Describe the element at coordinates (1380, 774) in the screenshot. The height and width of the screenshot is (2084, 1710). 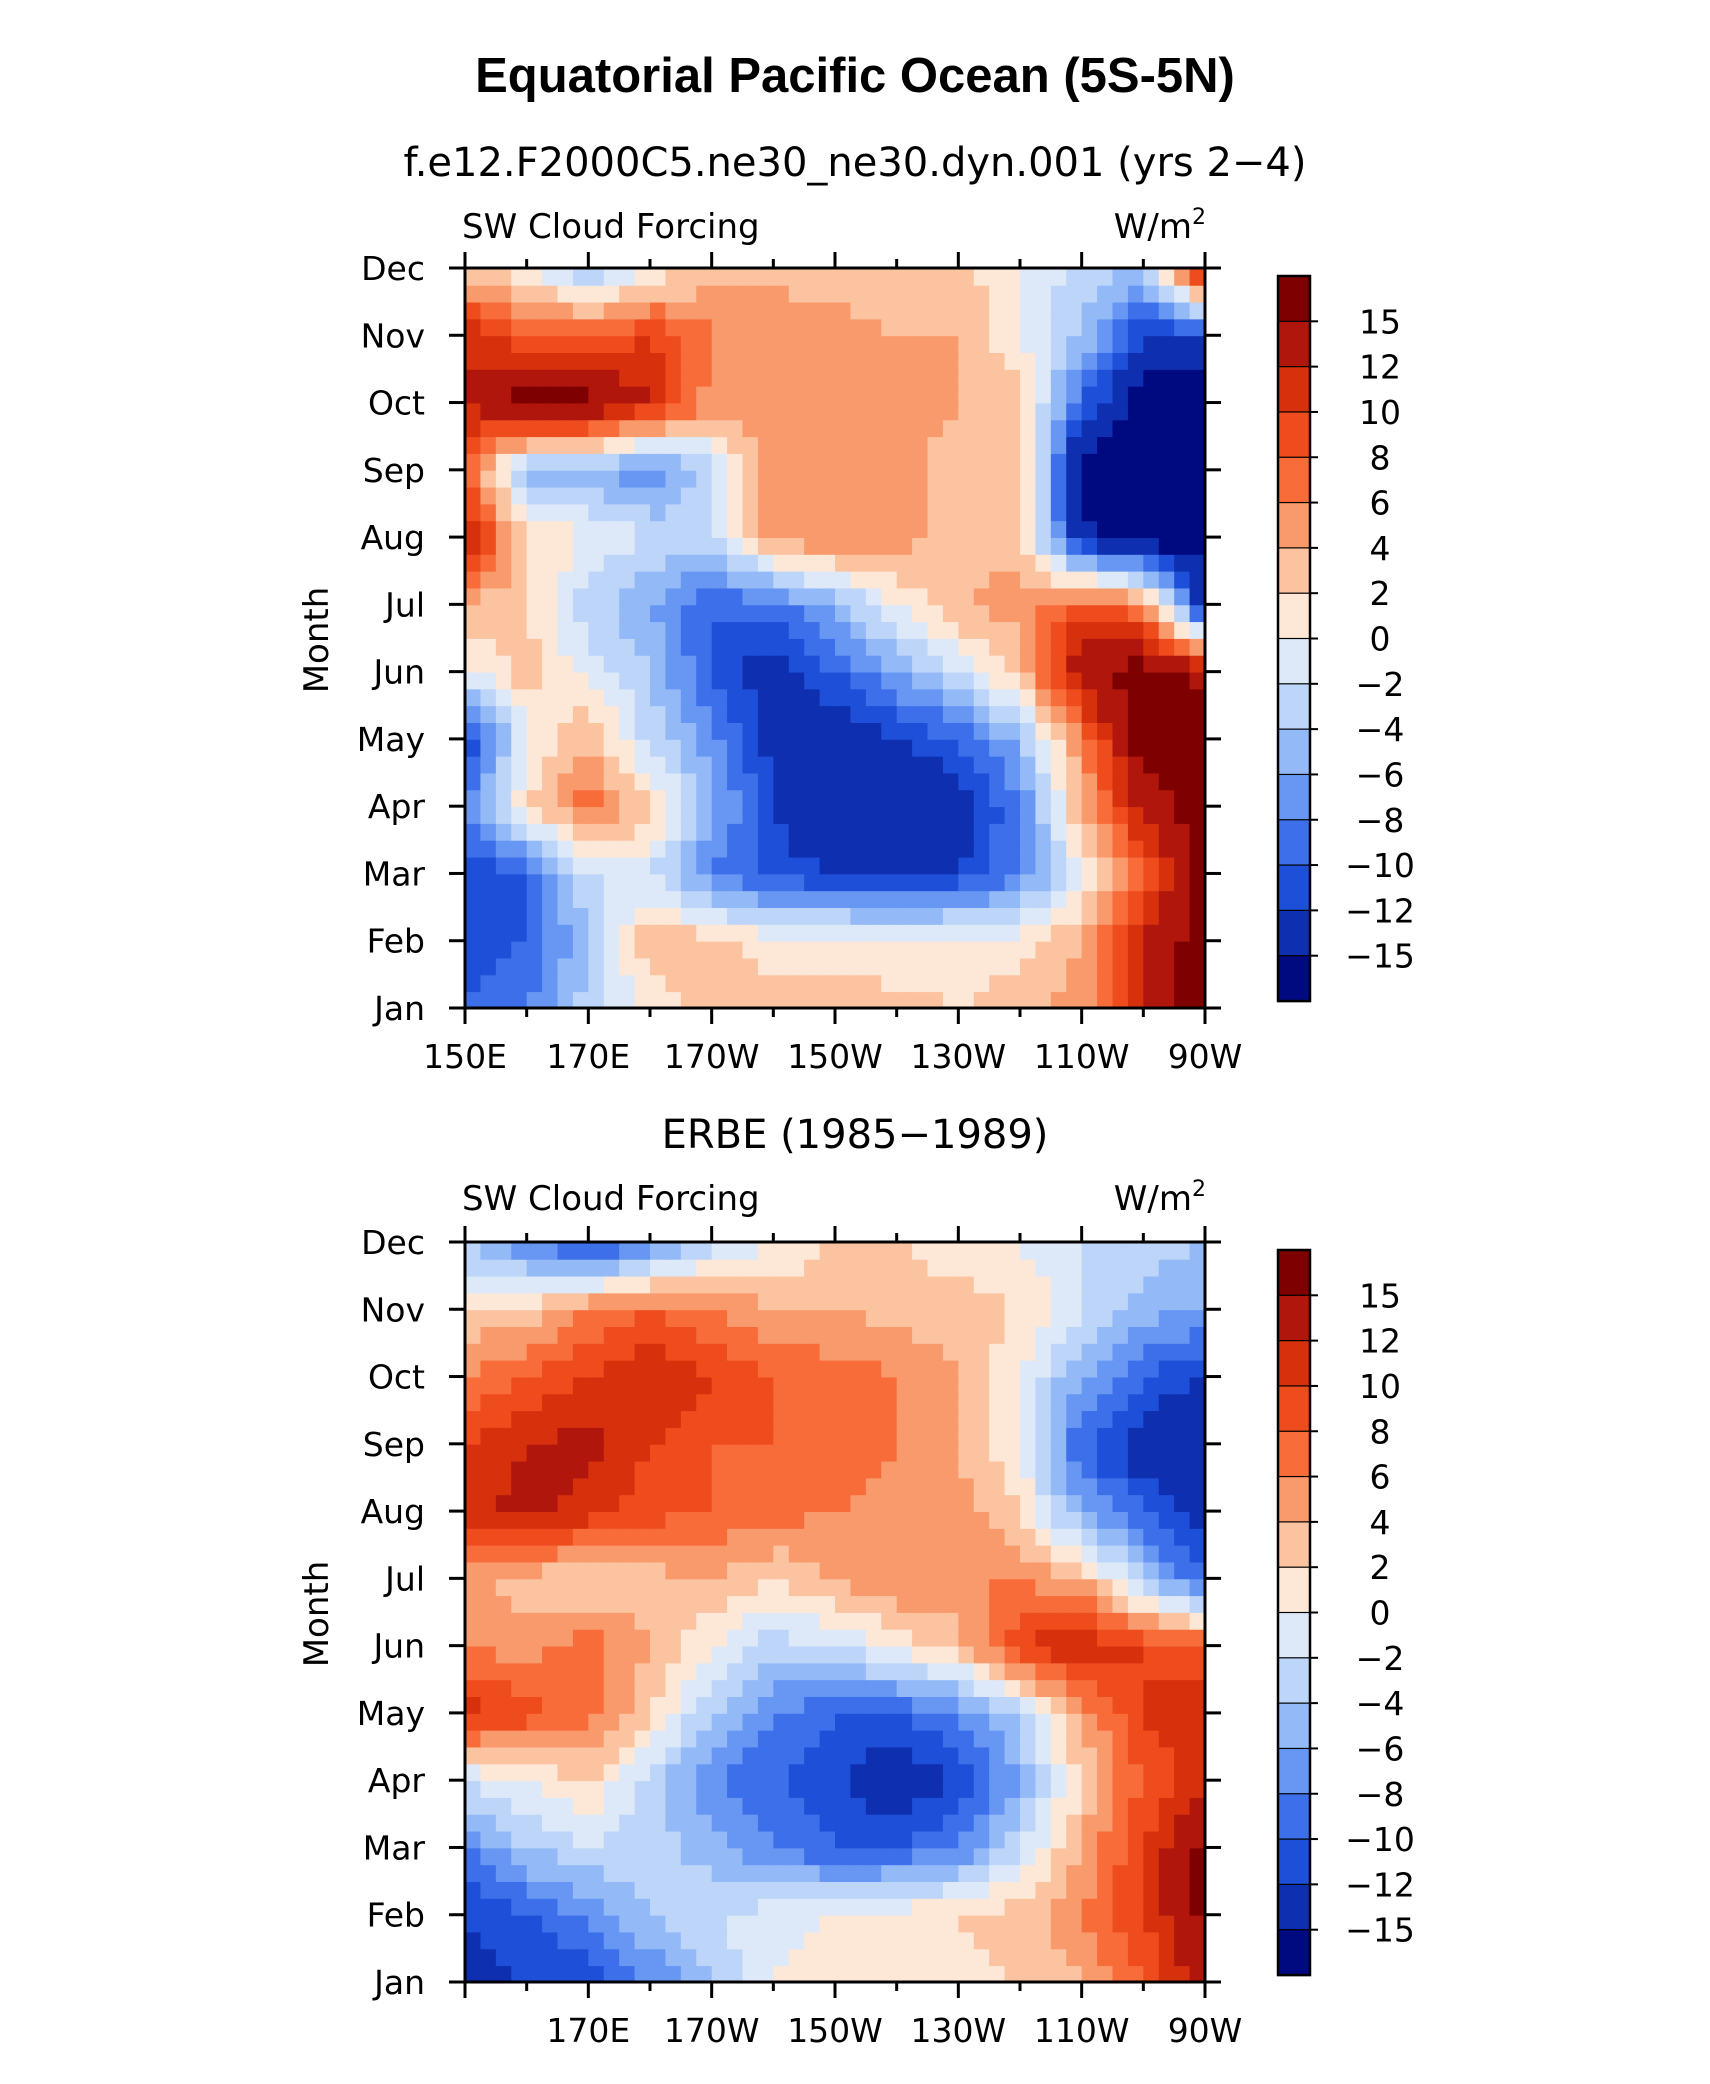
I see `colorbar-label: −6` at that location.